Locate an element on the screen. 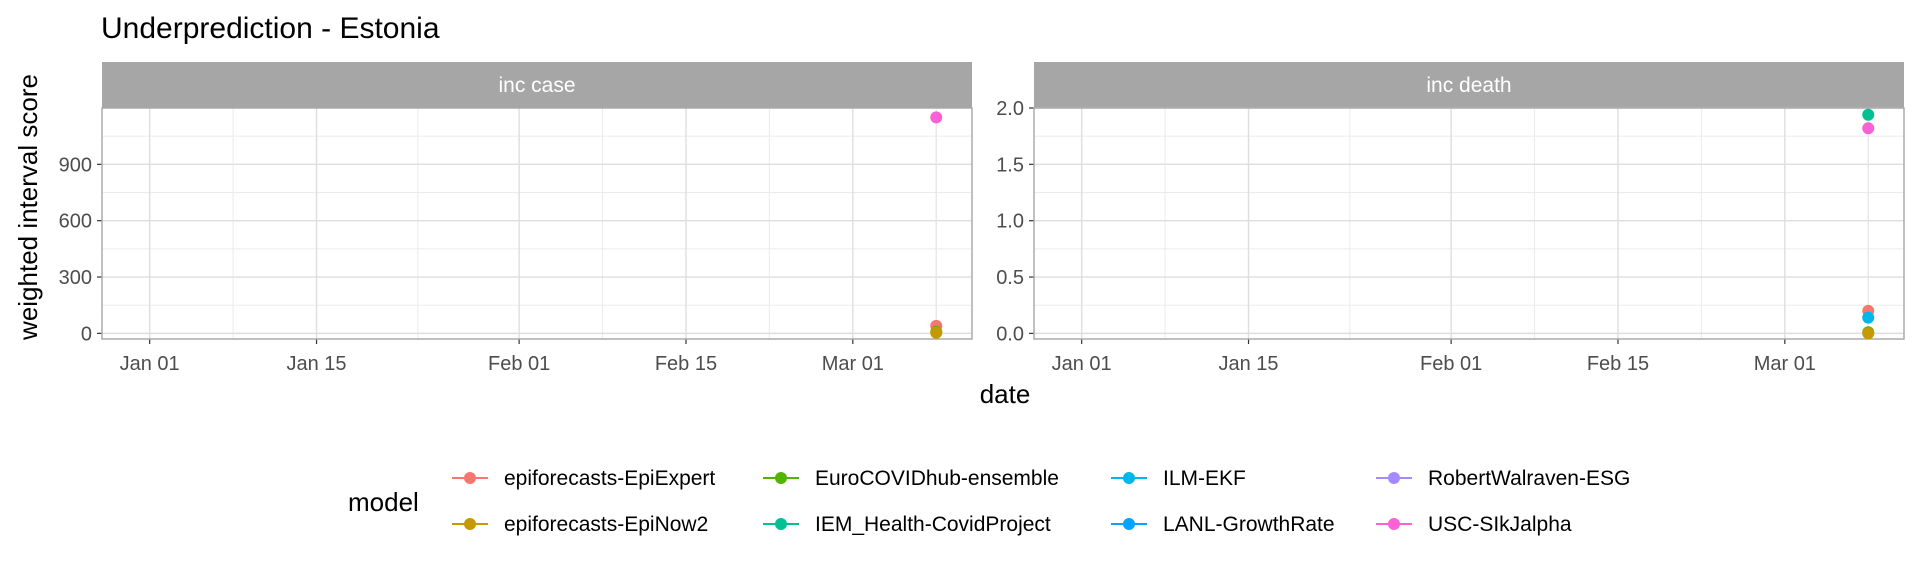 The height and width of the screenshot is (576, 1920). legend-entry: LANL-GrowthRate is located at coordinates (1223, 524).